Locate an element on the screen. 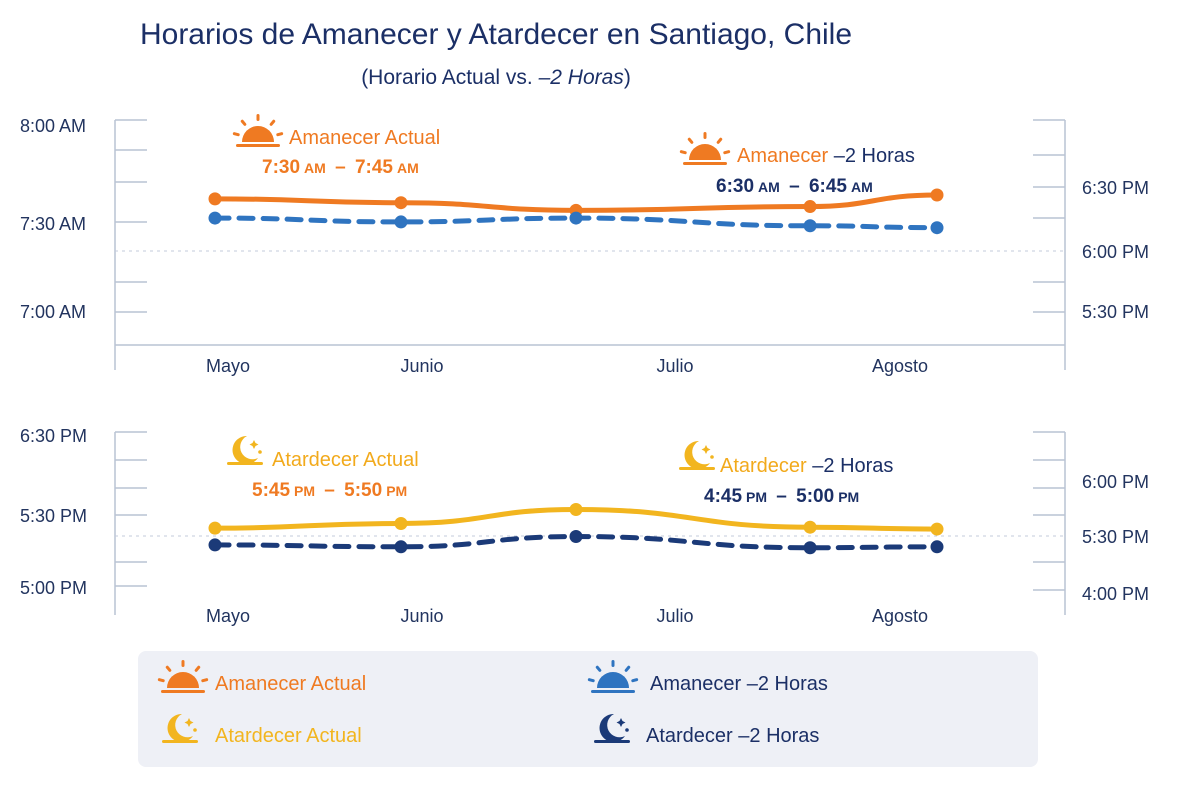 The width and height of the screenshot is (1200, 800). chart-subtitle: (Horario Actual vs. –2 Horas) is located at coordinates (496, 77).